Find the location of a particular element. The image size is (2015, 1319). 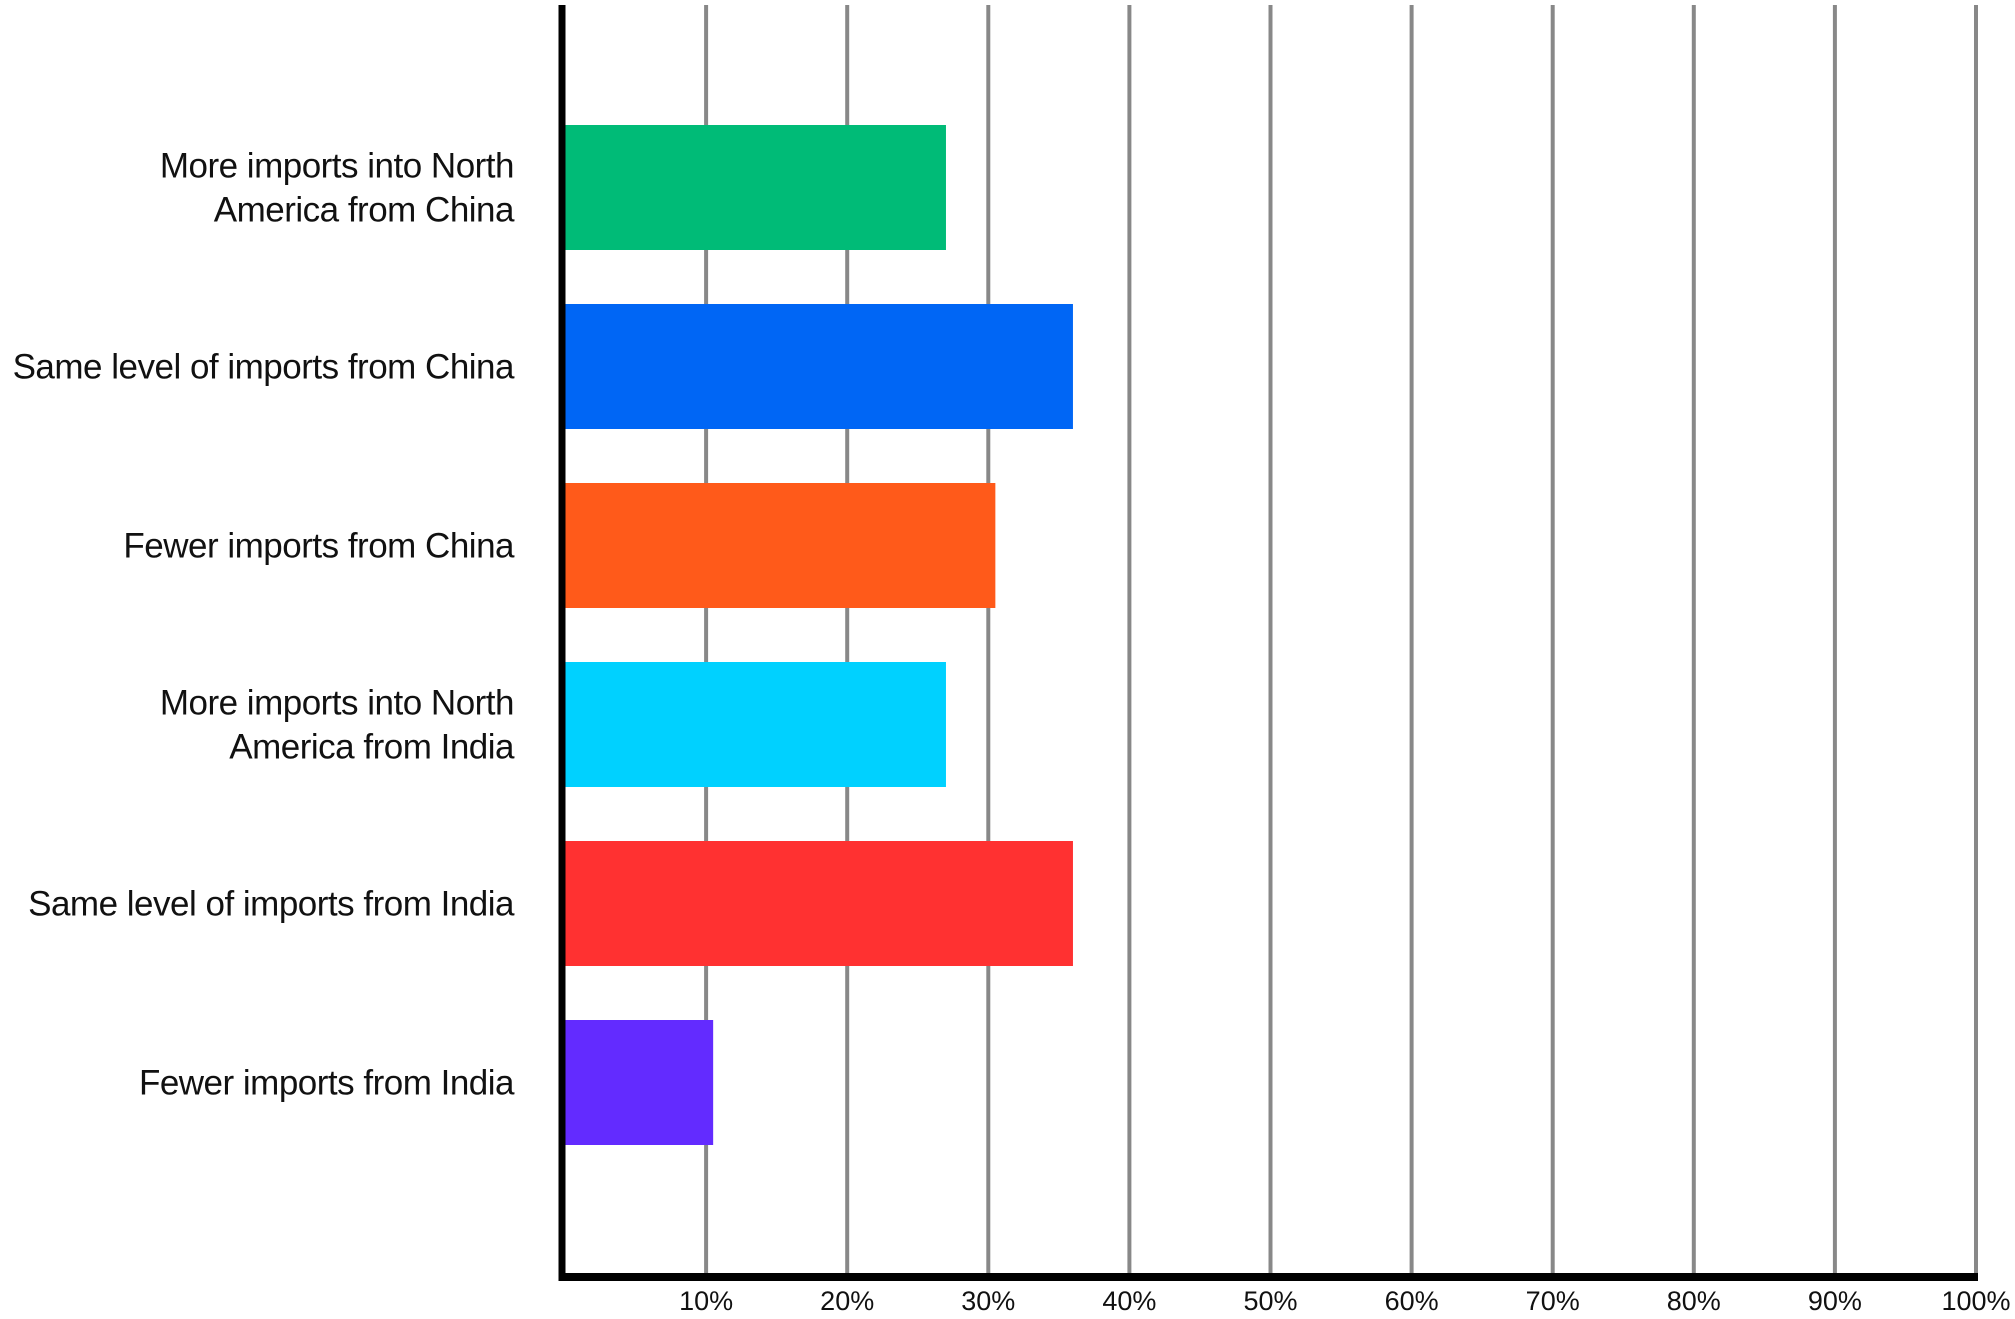

x-tick-label: 60% is located at coordinates (1412, 1301).